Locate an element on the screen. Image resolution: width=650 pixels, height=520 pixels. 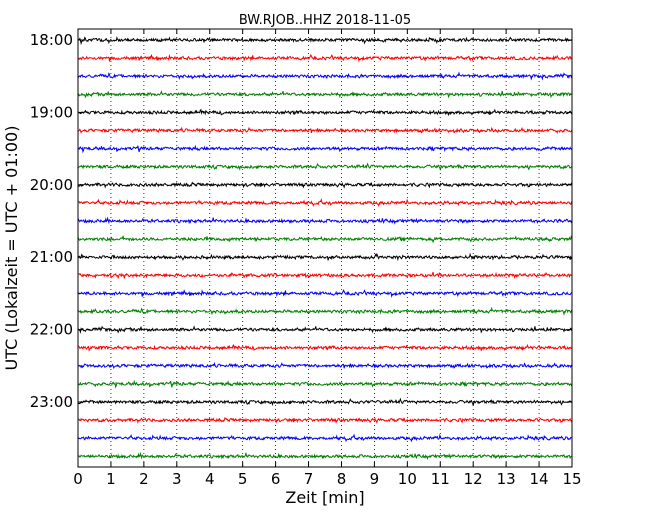
y-tick-label: 18:00 is located at coordinates (51, 40).